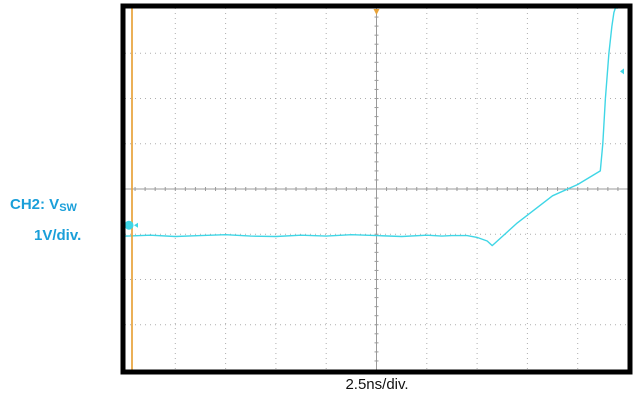 The height and width of the screenshot is (398, 635). What do you see at coordinates (129, 225) in the screenshot?
I see `ground-level-marker` at bounding box center [129, 225].